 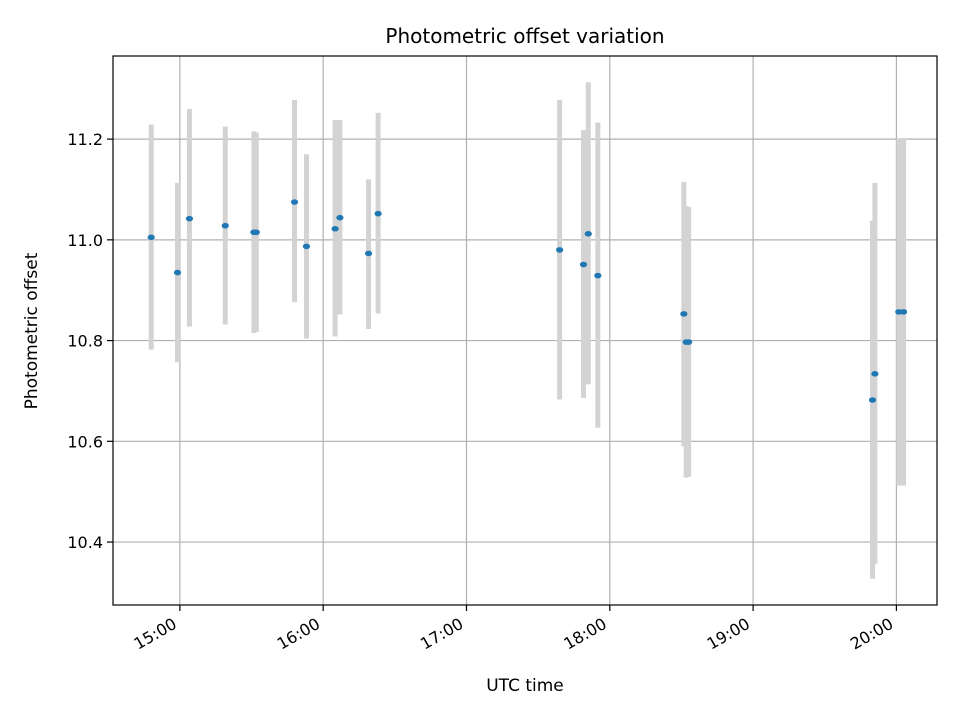 I want to click on x-tick-label-2: 17:00, so click(x=441, y=634).